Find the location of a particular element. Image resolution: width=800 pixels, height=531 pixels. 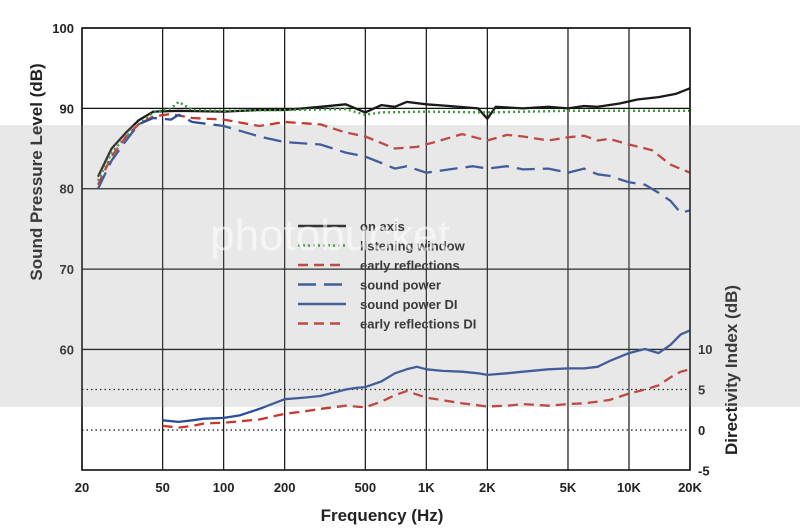

x-tick-label: 5K is located at coordinates (568, 487).